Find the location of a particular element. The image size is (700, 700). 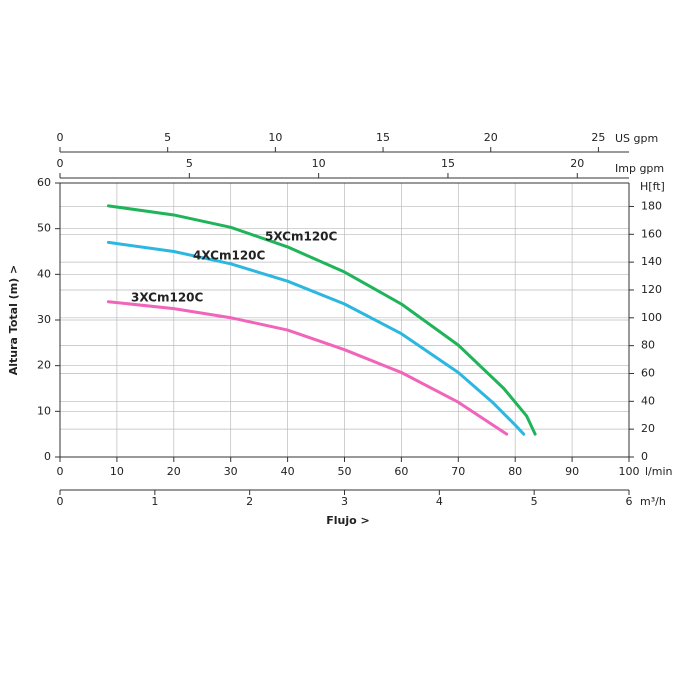

y-tick-label: 20 is located at coordinates (44, 365).